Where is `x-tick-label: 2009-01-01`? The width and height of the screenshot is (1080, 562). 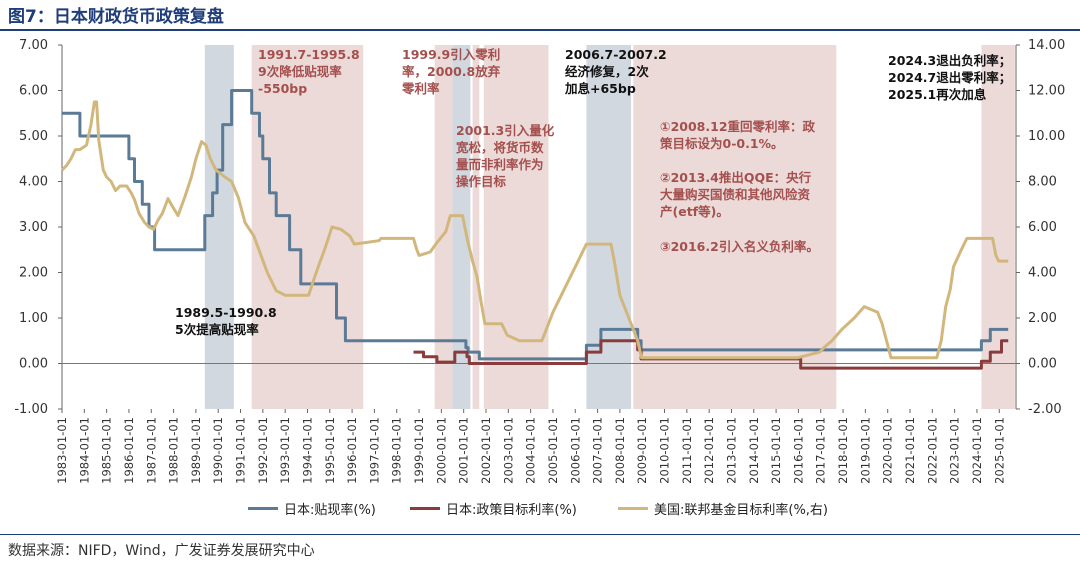
x-tick-label: 2009-01-01 is located at coordinates (642, 450).